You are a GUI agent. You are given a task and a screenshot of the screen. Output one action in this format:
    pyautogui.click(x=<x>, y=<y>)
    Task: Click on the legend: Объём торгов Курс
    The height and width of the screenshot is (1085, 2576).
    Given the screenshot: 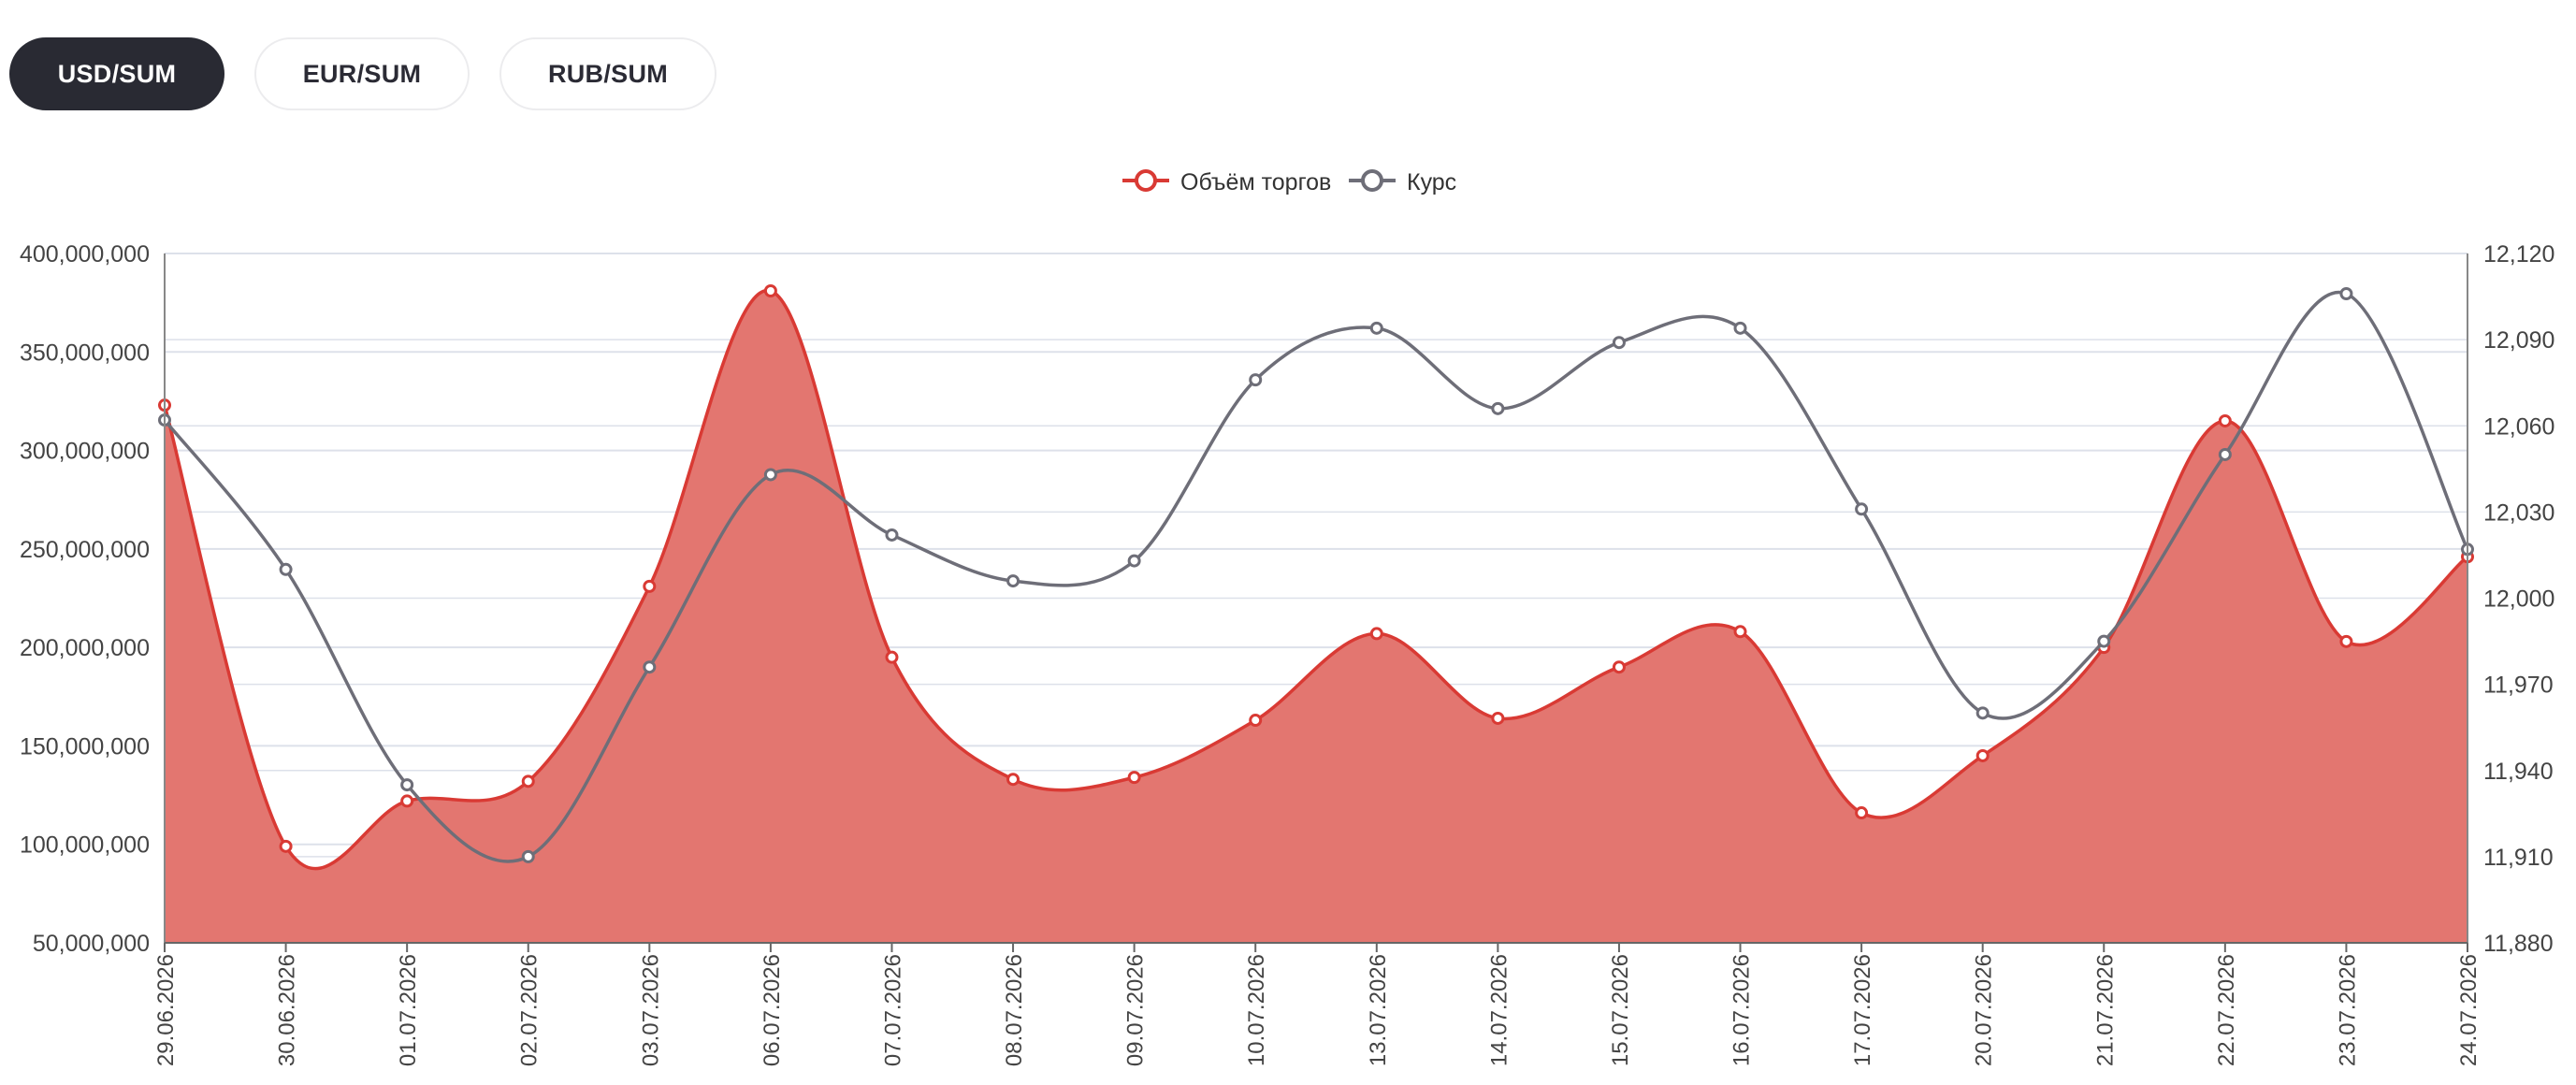 What is the action you would take?
    pyautogui.click(x=1289, y=182)
    